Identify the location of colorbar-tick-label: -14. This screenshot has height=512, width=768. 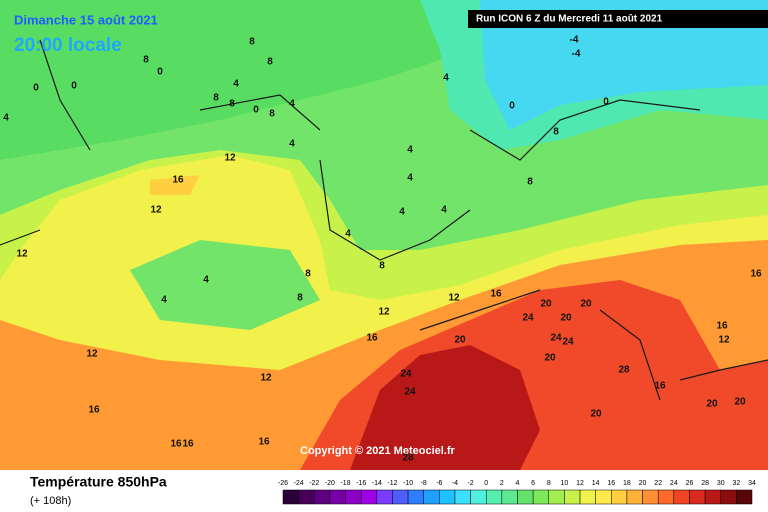
(377, 483).